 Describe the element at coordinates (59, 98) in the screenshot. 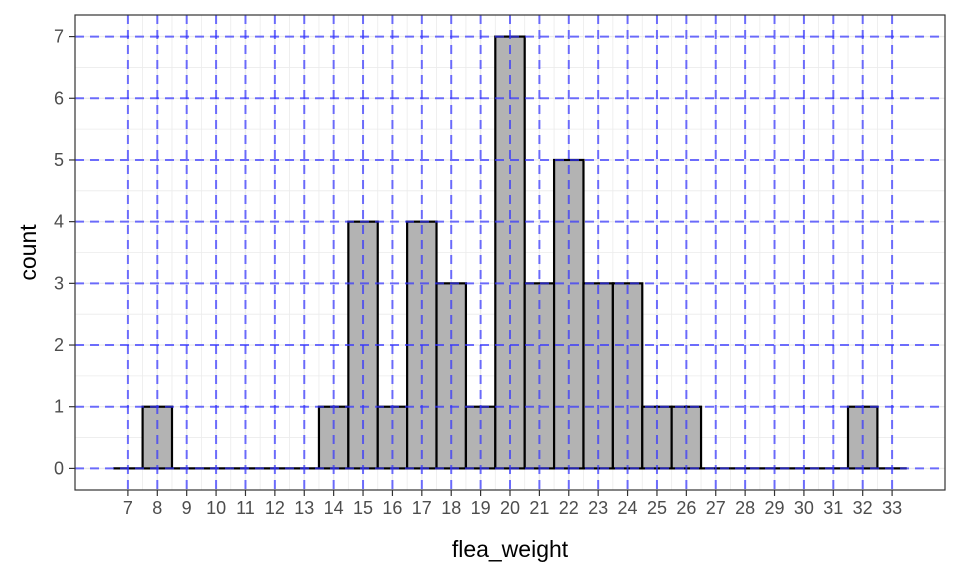

I see `y-tick-label: 6` at that location.